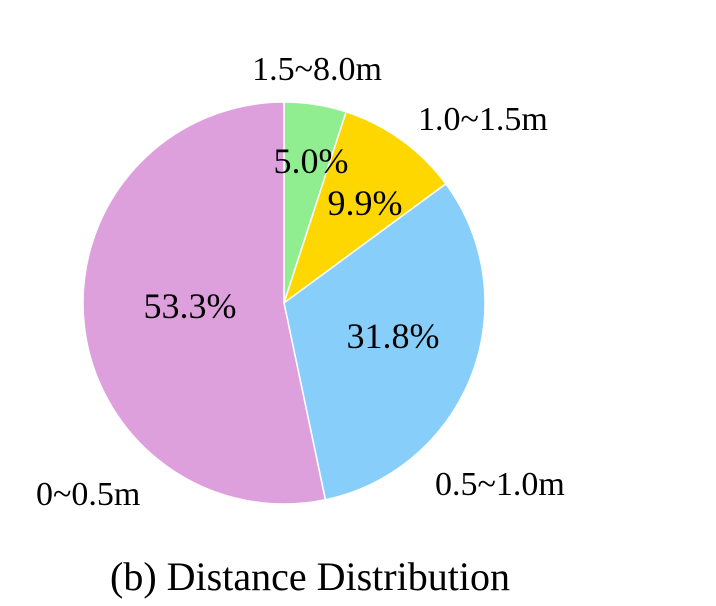  I want to click on pie-slice-1.0~1.5m, so click(364, 207).